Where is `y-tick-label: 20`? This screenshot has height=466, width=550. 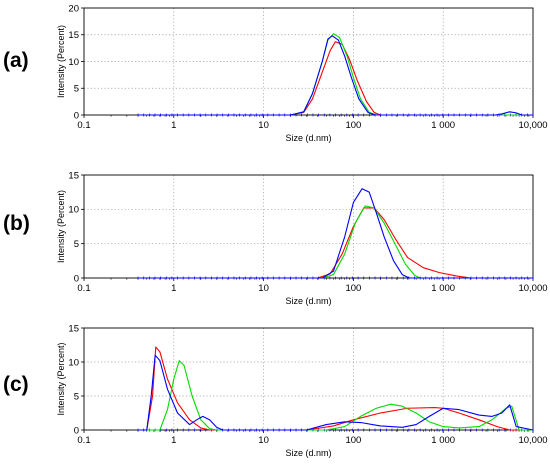
y-tick-label: 20 is located at coordinates (73, 8).